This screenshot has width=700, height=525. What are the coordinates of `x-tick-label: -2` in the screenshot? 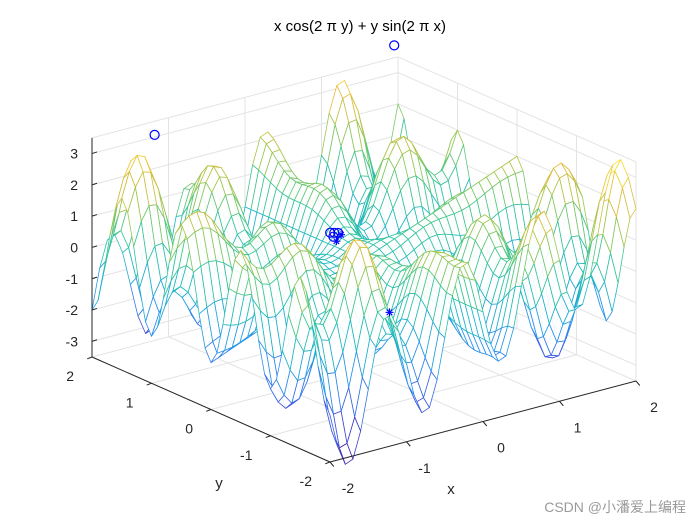 It's located at (348, 488).